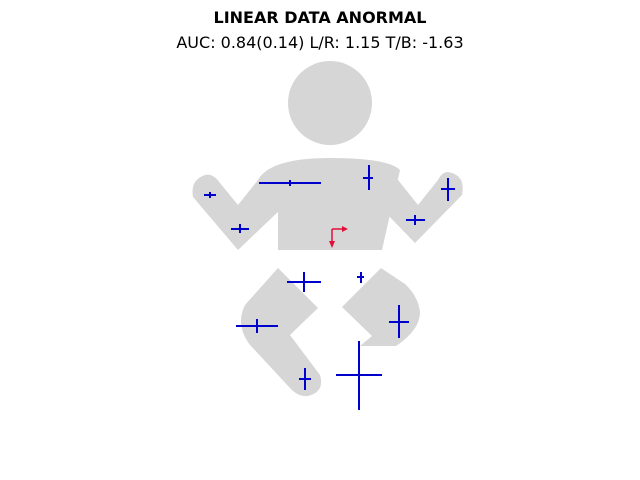 The height and width of the screenshot is (480, 640). I want to click on torso-shape, so click(329, 204).